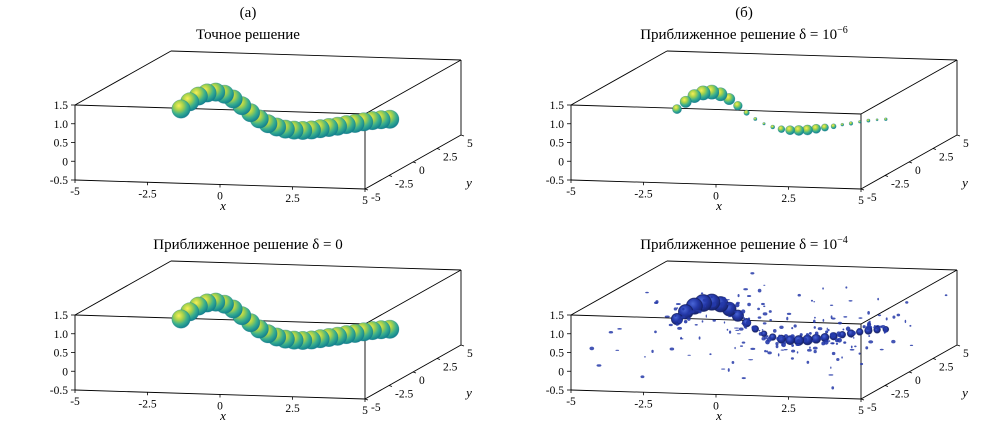 The height and width of the screenshot is (432, 992). I want to click on panel-title: Приближенное решение δ = 0, so click(248, 242).